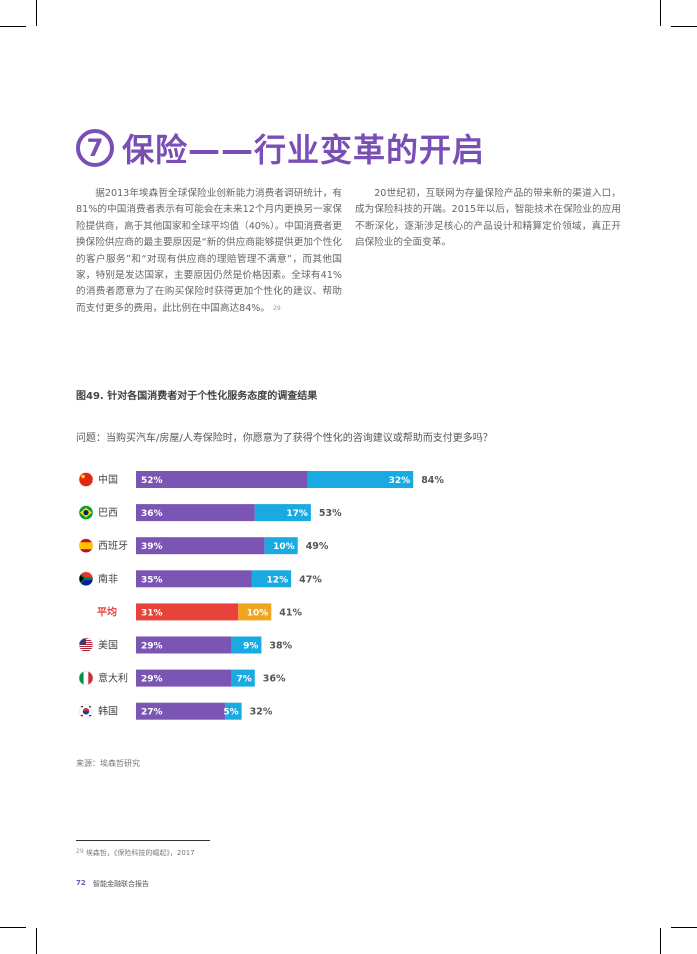 Image resolution: width=697 pixels, height=954 pixels. Describe the element at coordinates (81, 883) in the screenshot. I see `page-number: 72` at that location.